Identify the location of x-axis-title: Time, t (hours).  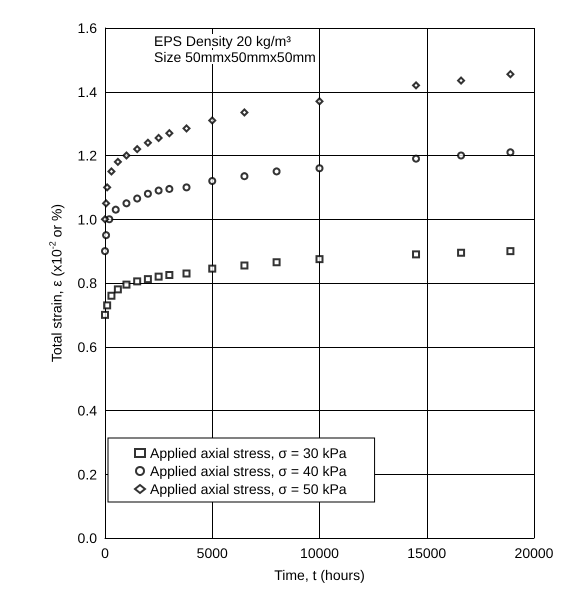
(319, 575).